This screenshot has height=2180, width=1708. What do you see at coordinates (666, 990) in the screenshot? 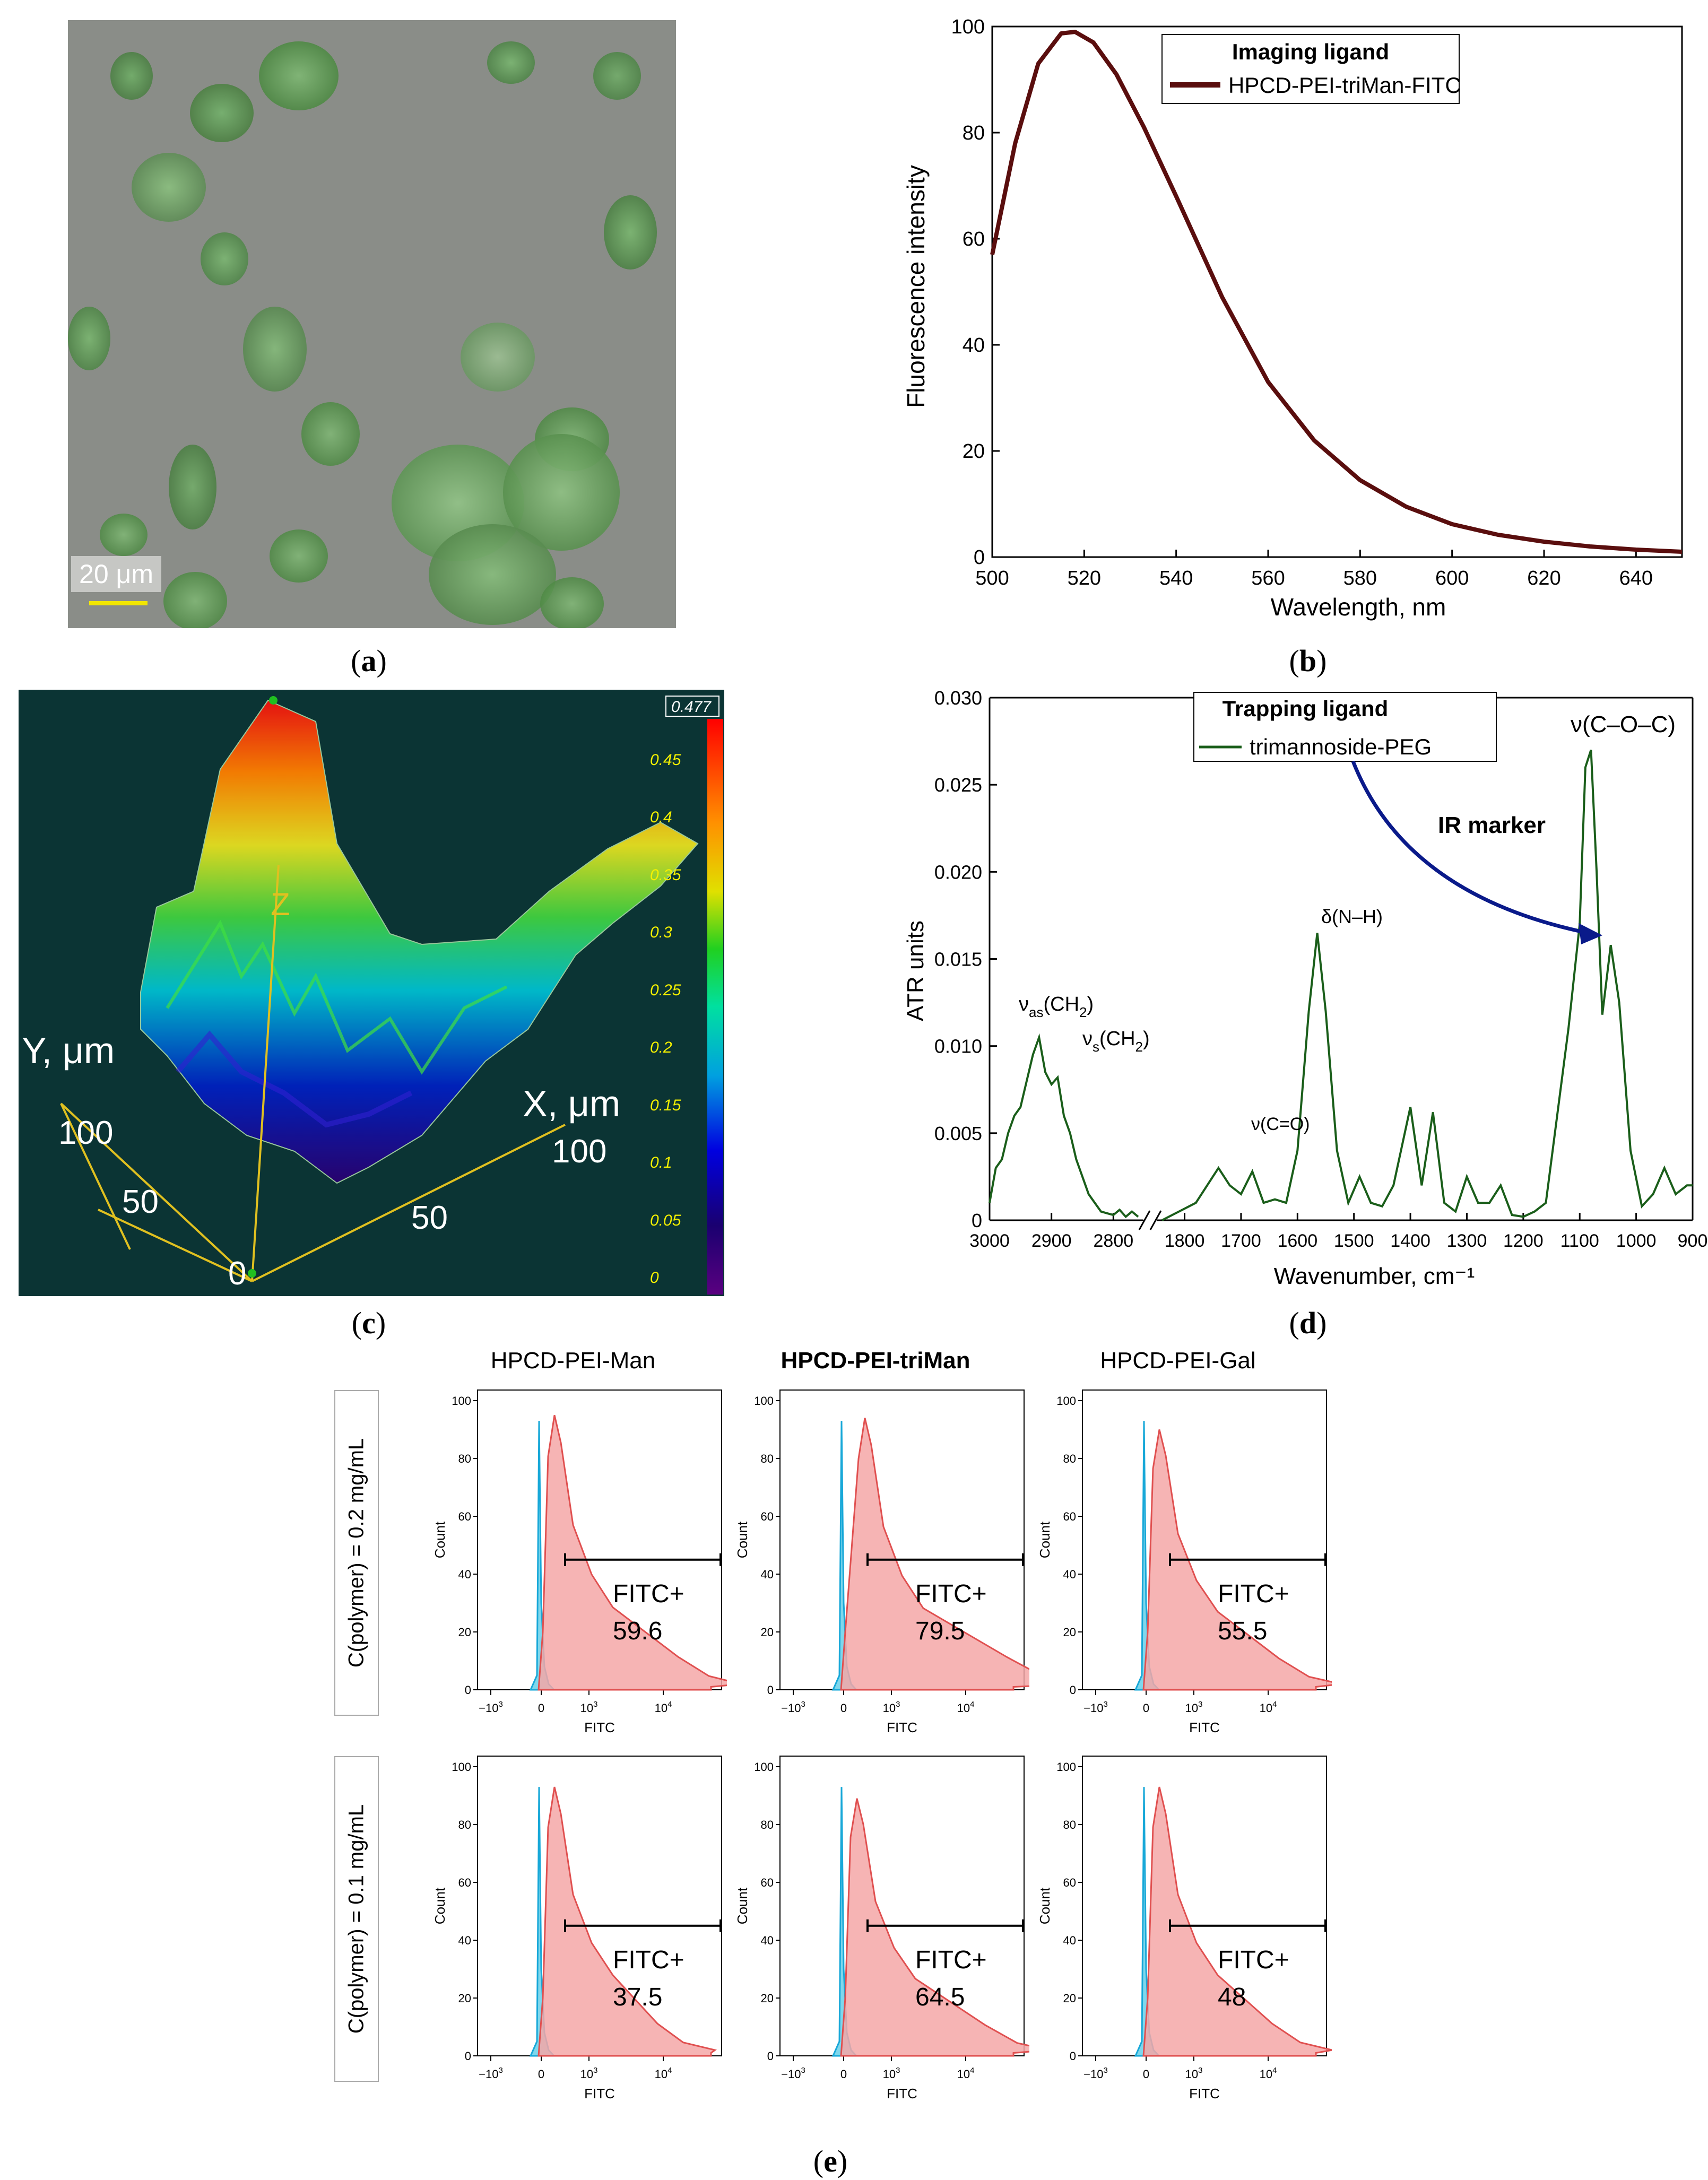
I see `colorbar-tick-label: 0.25` at bounding box center [666, 990].